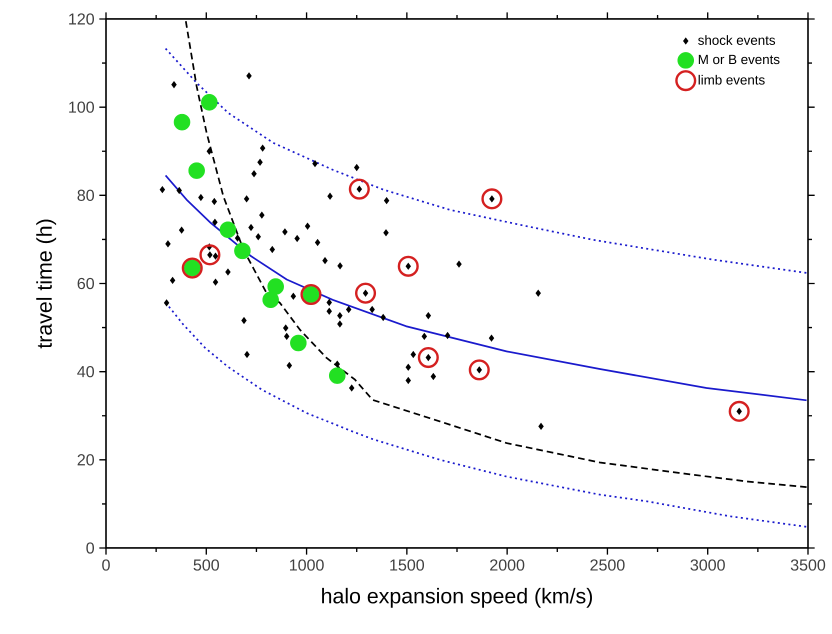  What do you see at coordinates (90, 548) in the screenshot?
I see `y-tick-label: 0` at bounding box center [90, 548].